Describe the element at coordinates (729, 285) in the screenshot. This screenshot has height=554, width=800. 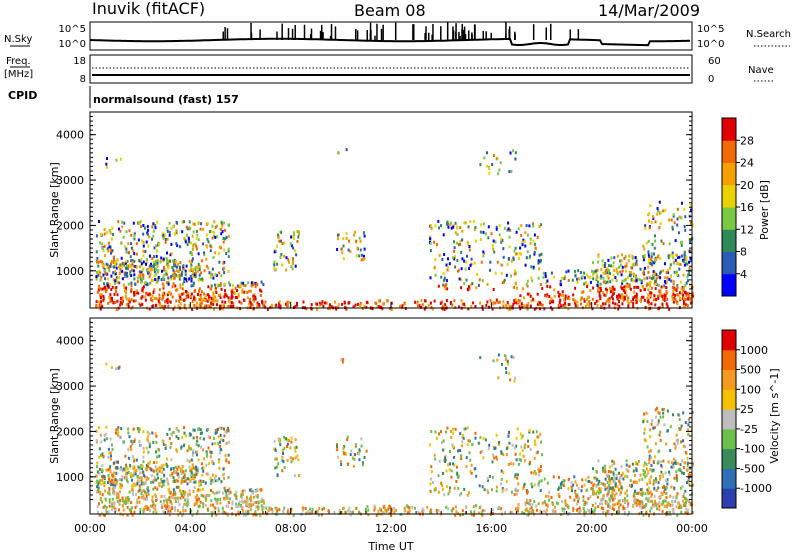
I see `colorbar-segment` at that location.